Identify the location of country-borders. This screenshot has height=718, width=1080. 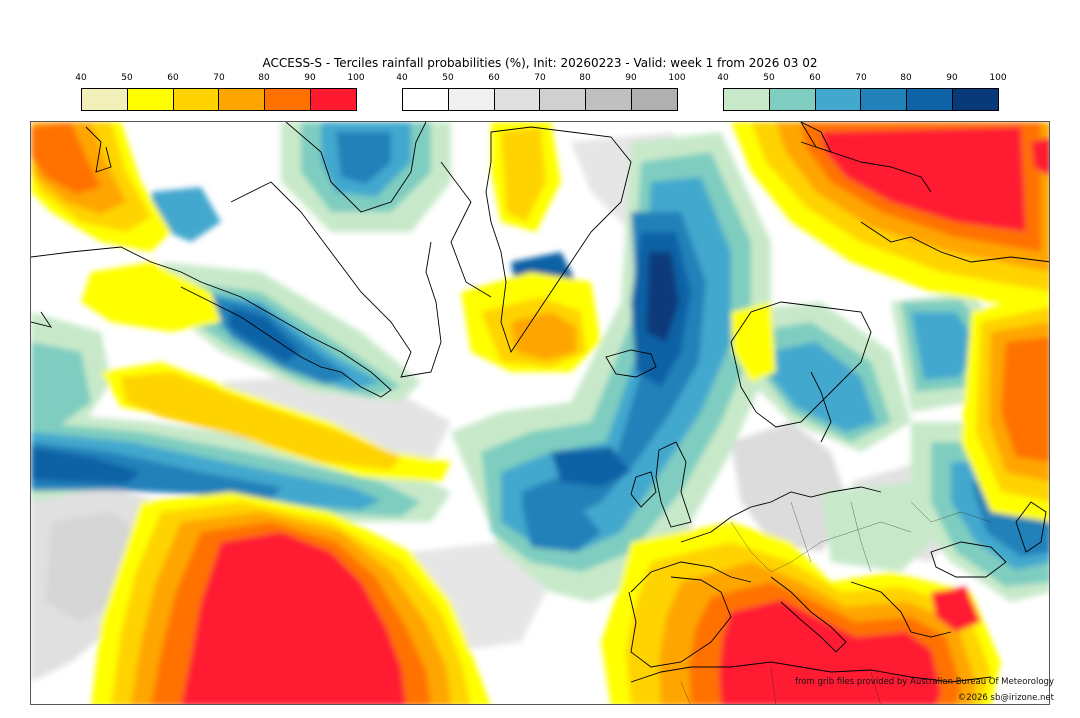
(836, 602).